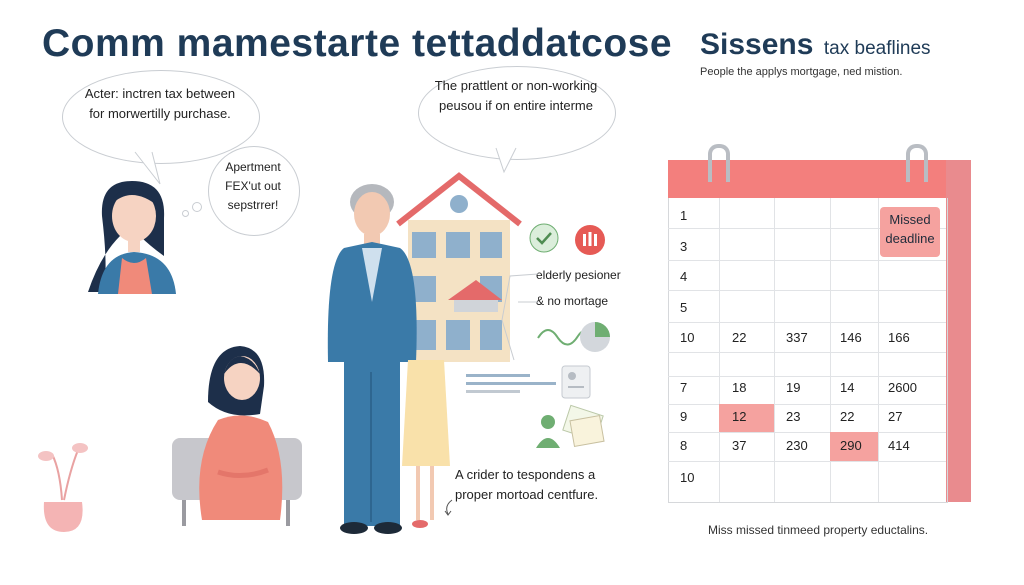 The height and width of the screenshot is (585, 1024). I want to click on side-subtitle: People the applys mortgage, ned mistion., so click(801, 72).